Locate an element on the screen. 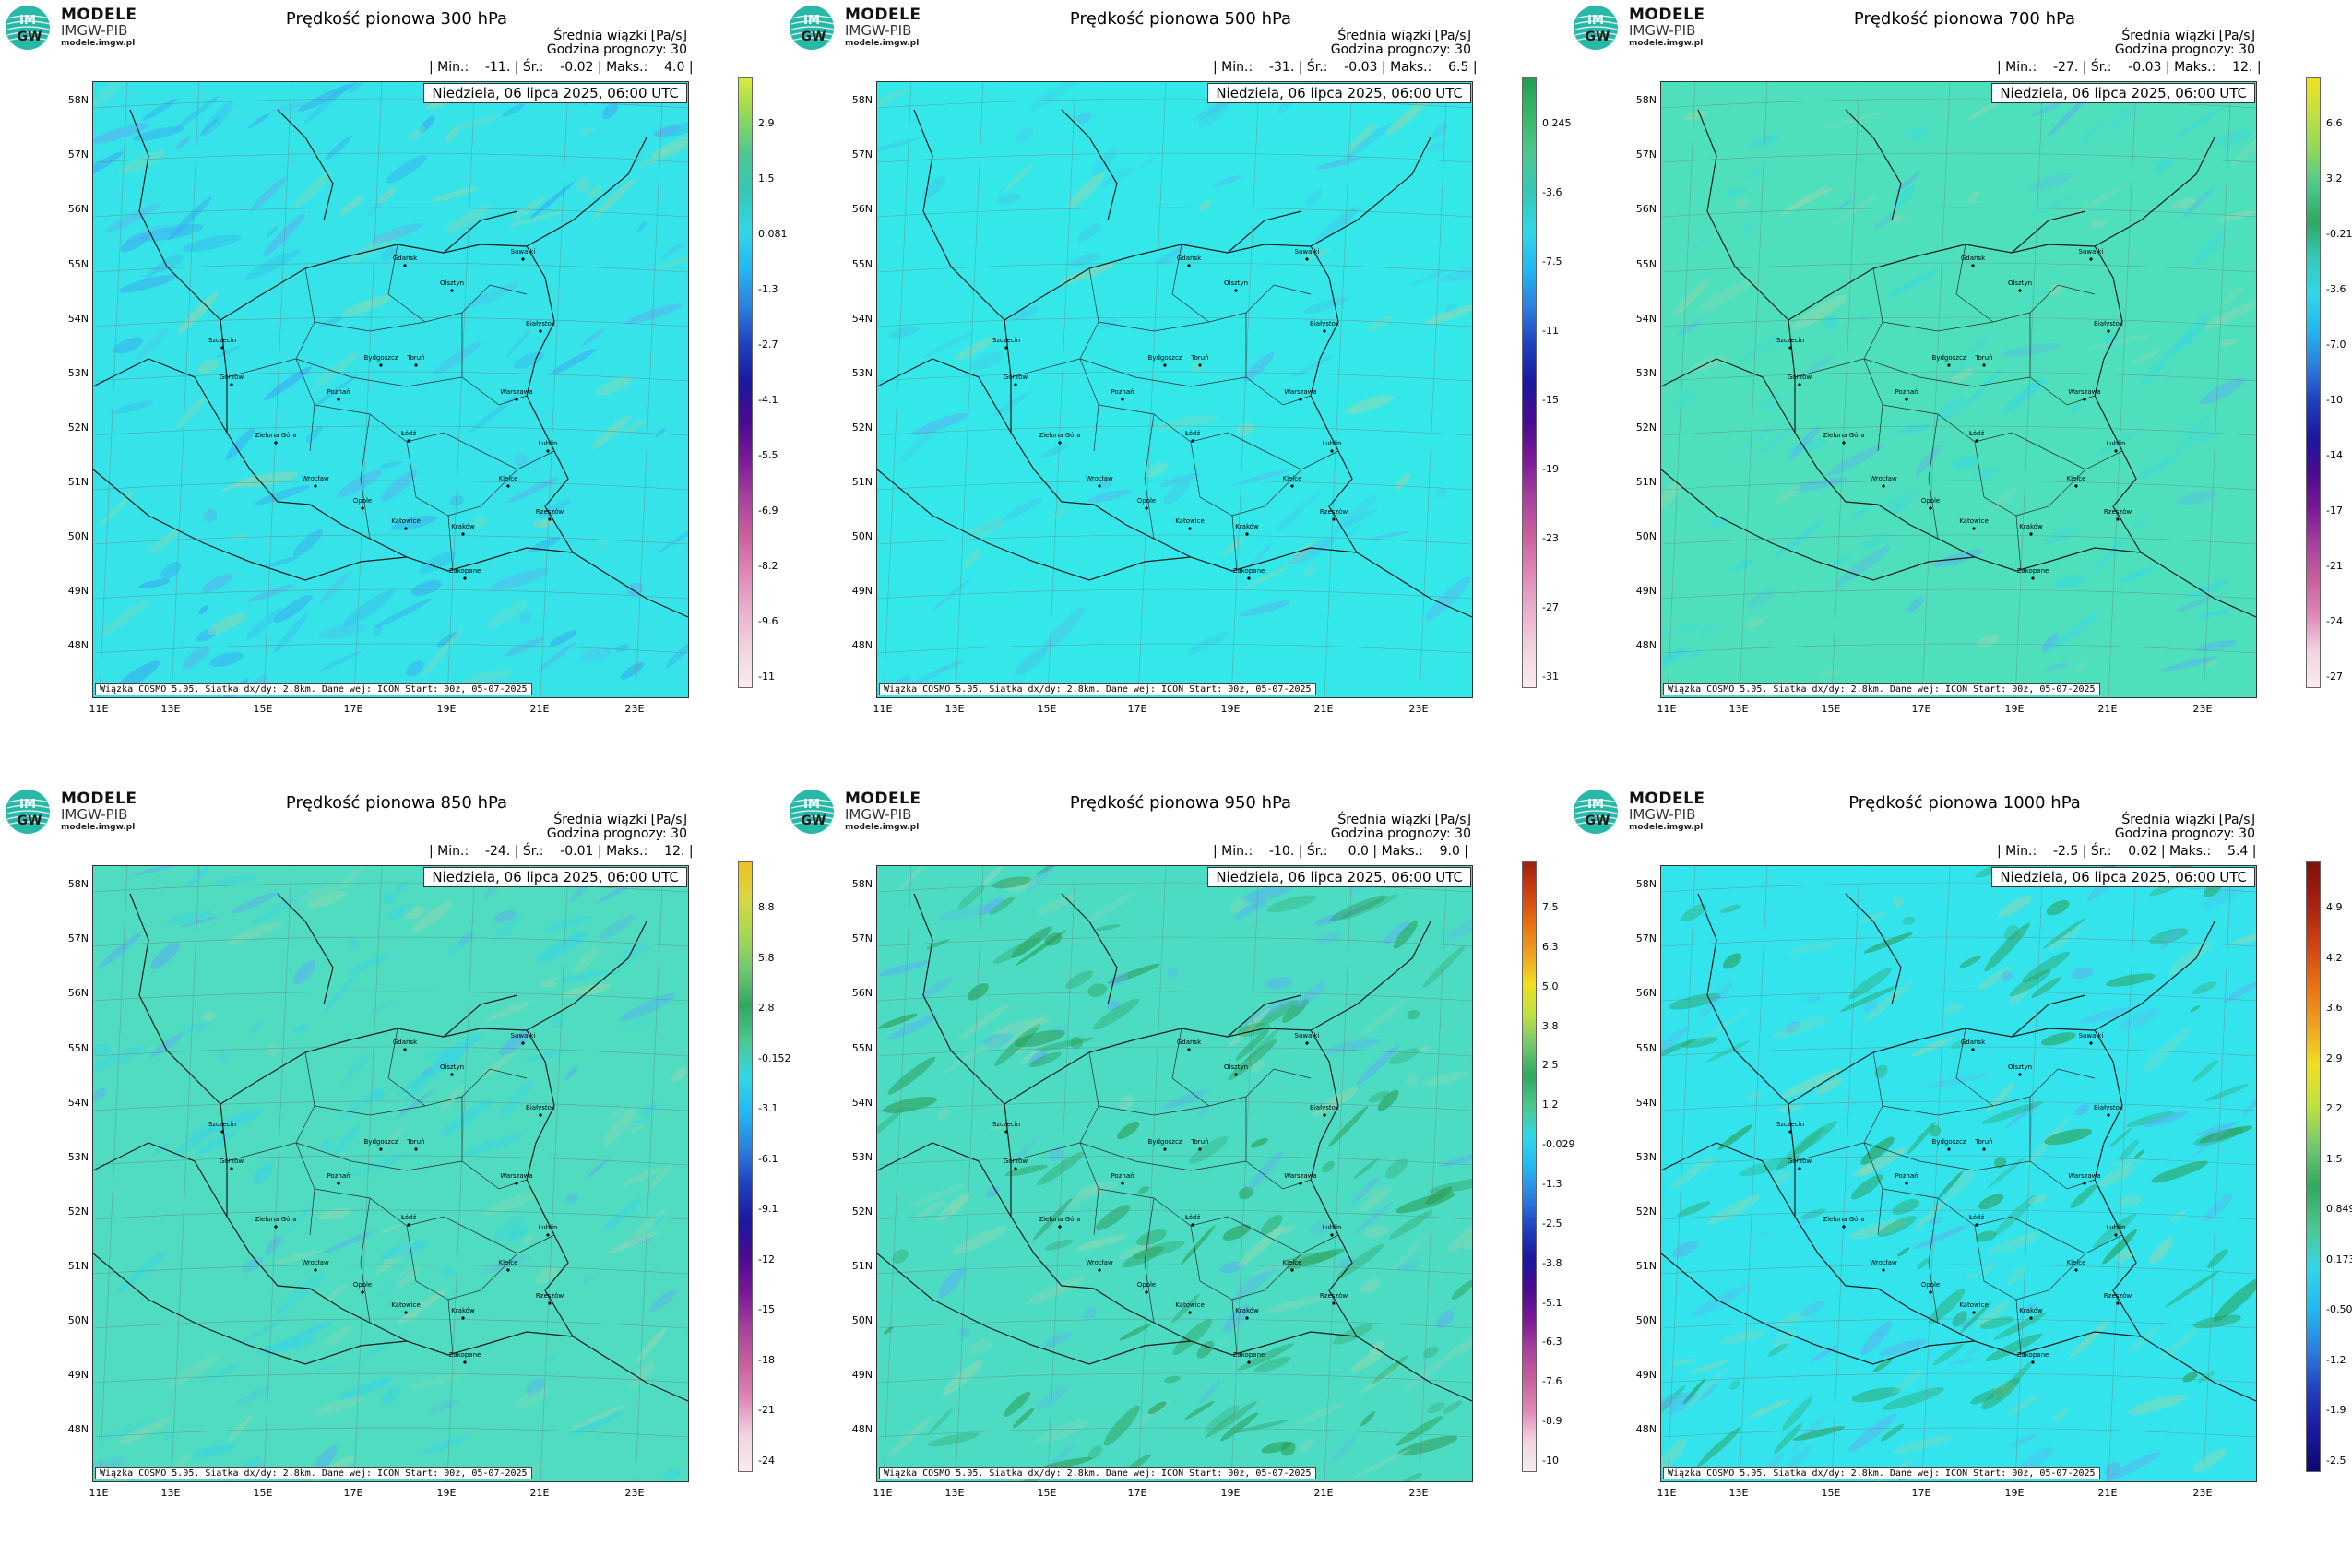 This screenshot has height=1568, width=2352. city-marker: Kraków is located at coordinates (1247, 1313).